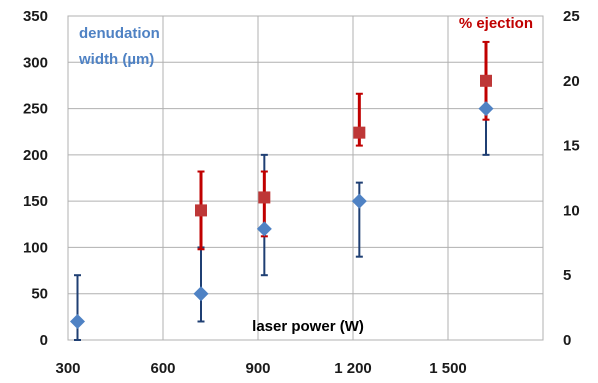  Describe the element at coordinates (305, 41) in the screenshot. I see `series-labels: denudation width (µm) % ejection` at that location.